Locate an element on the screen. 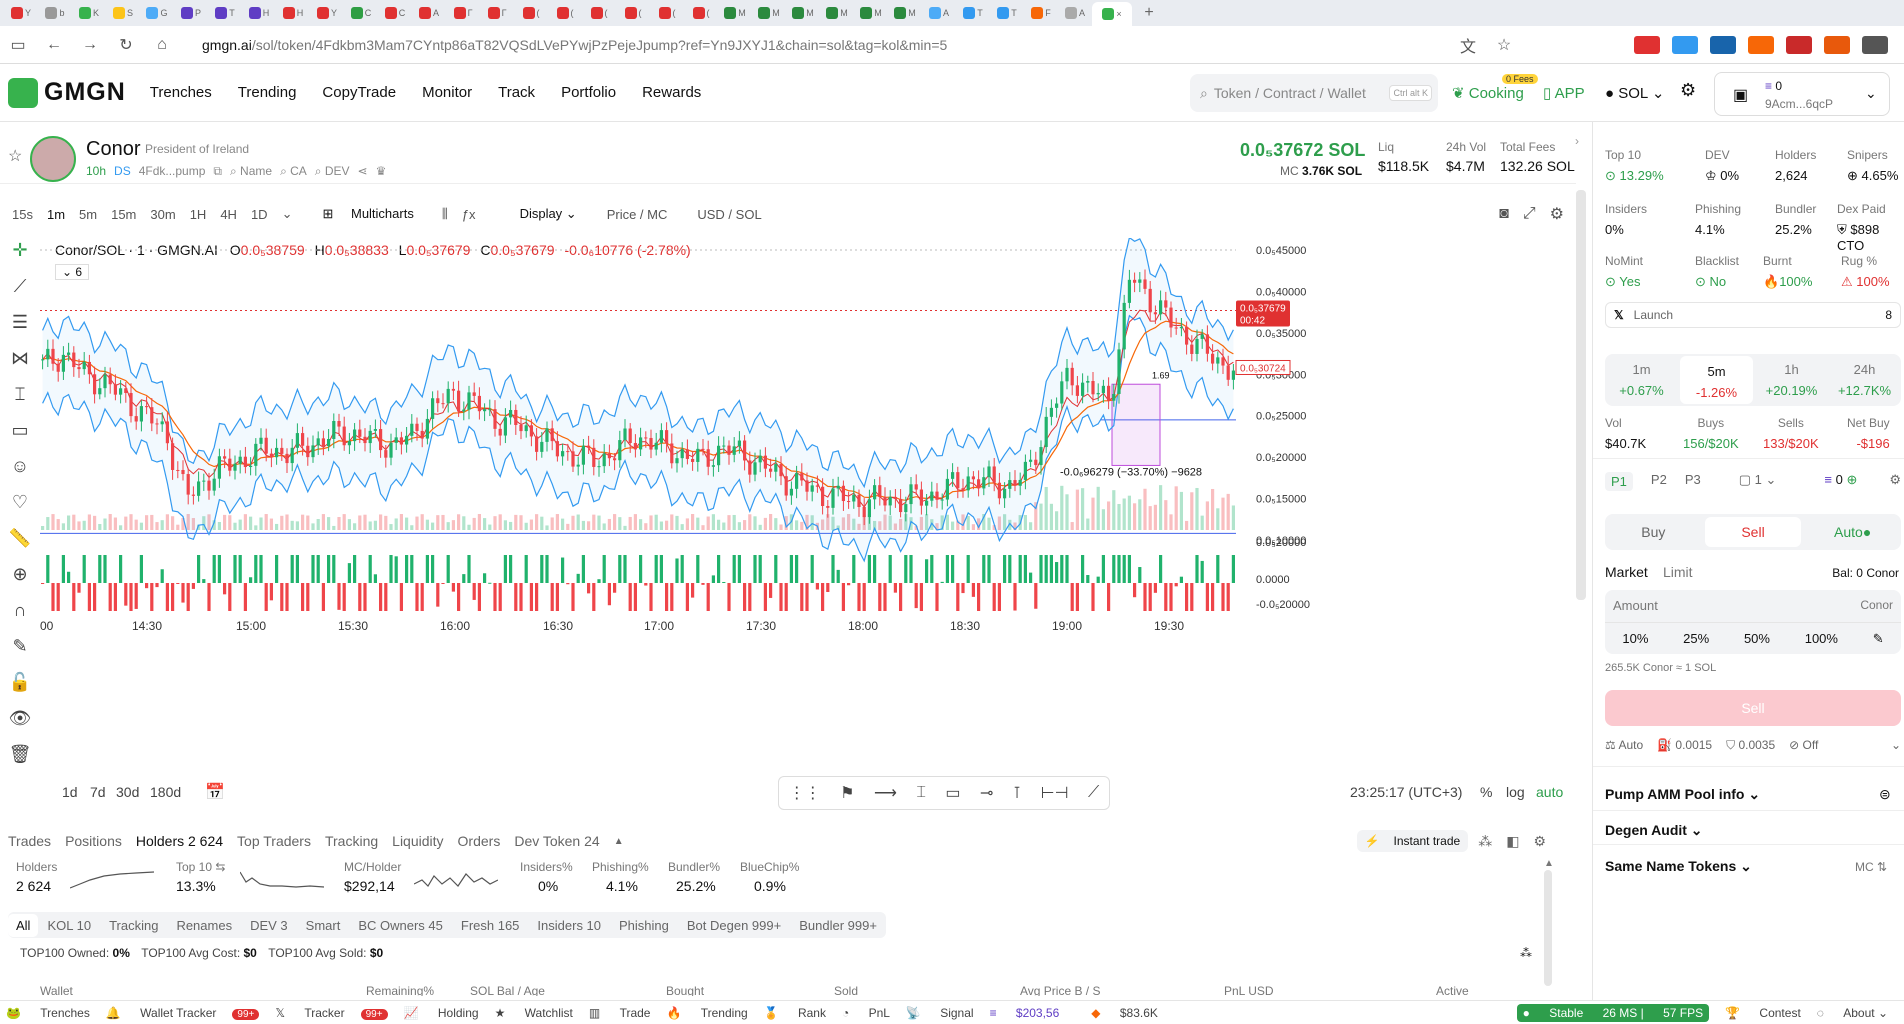 This screenshot has width=1904, height=1024. draw-lock-icon: ✎ is located at coordinates (20, 646).